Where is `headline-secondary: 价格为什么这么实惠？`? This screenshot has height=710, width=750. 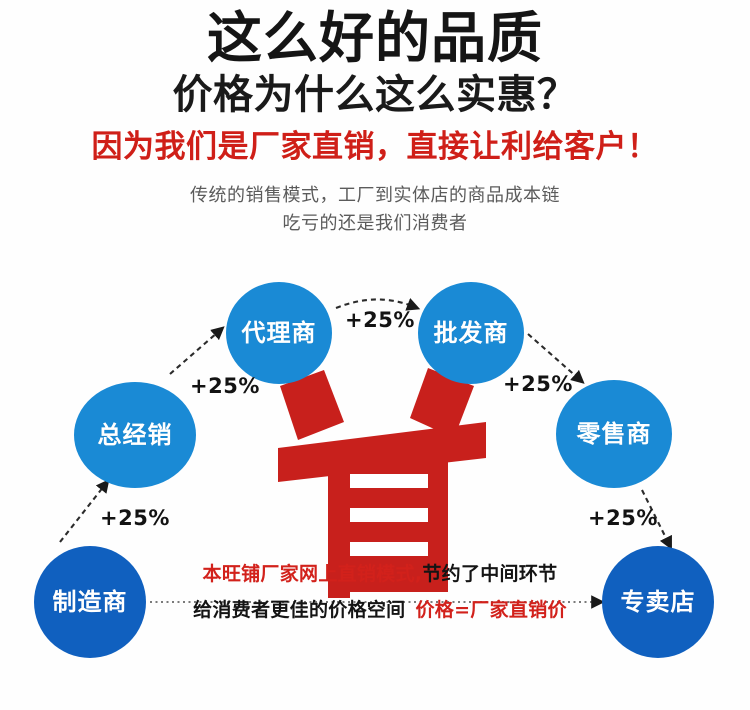
headline-secondary: 价格为什么这么实惠？ is located at coordinates (375, 94).